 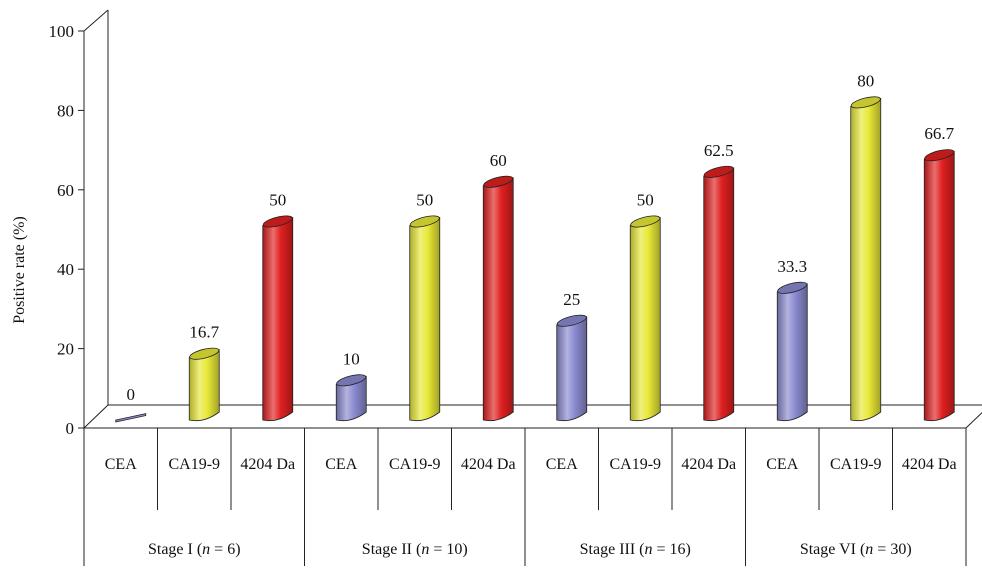 I want to click on floor-right-edge, so click(x=973, y=420).